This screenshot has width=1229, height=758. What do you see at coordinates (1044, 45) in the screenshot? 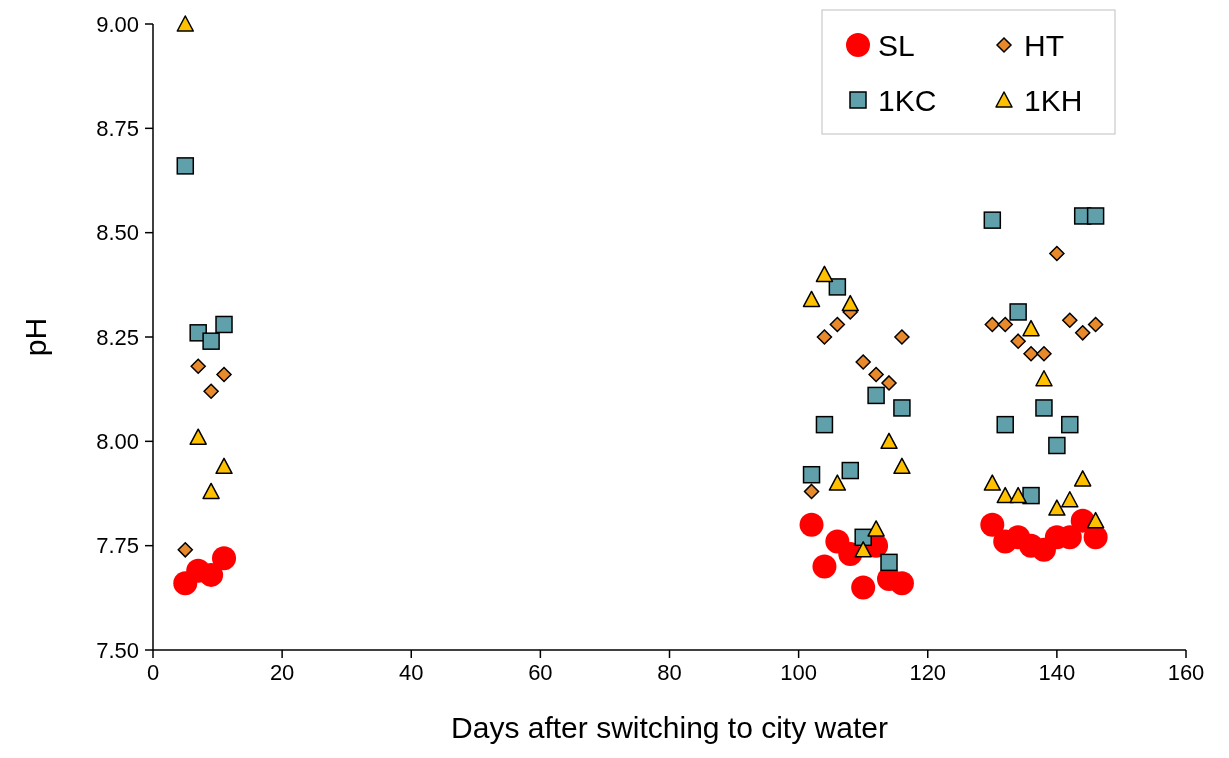
I see `legend-label: HT` at bounding box center [1044, 45].